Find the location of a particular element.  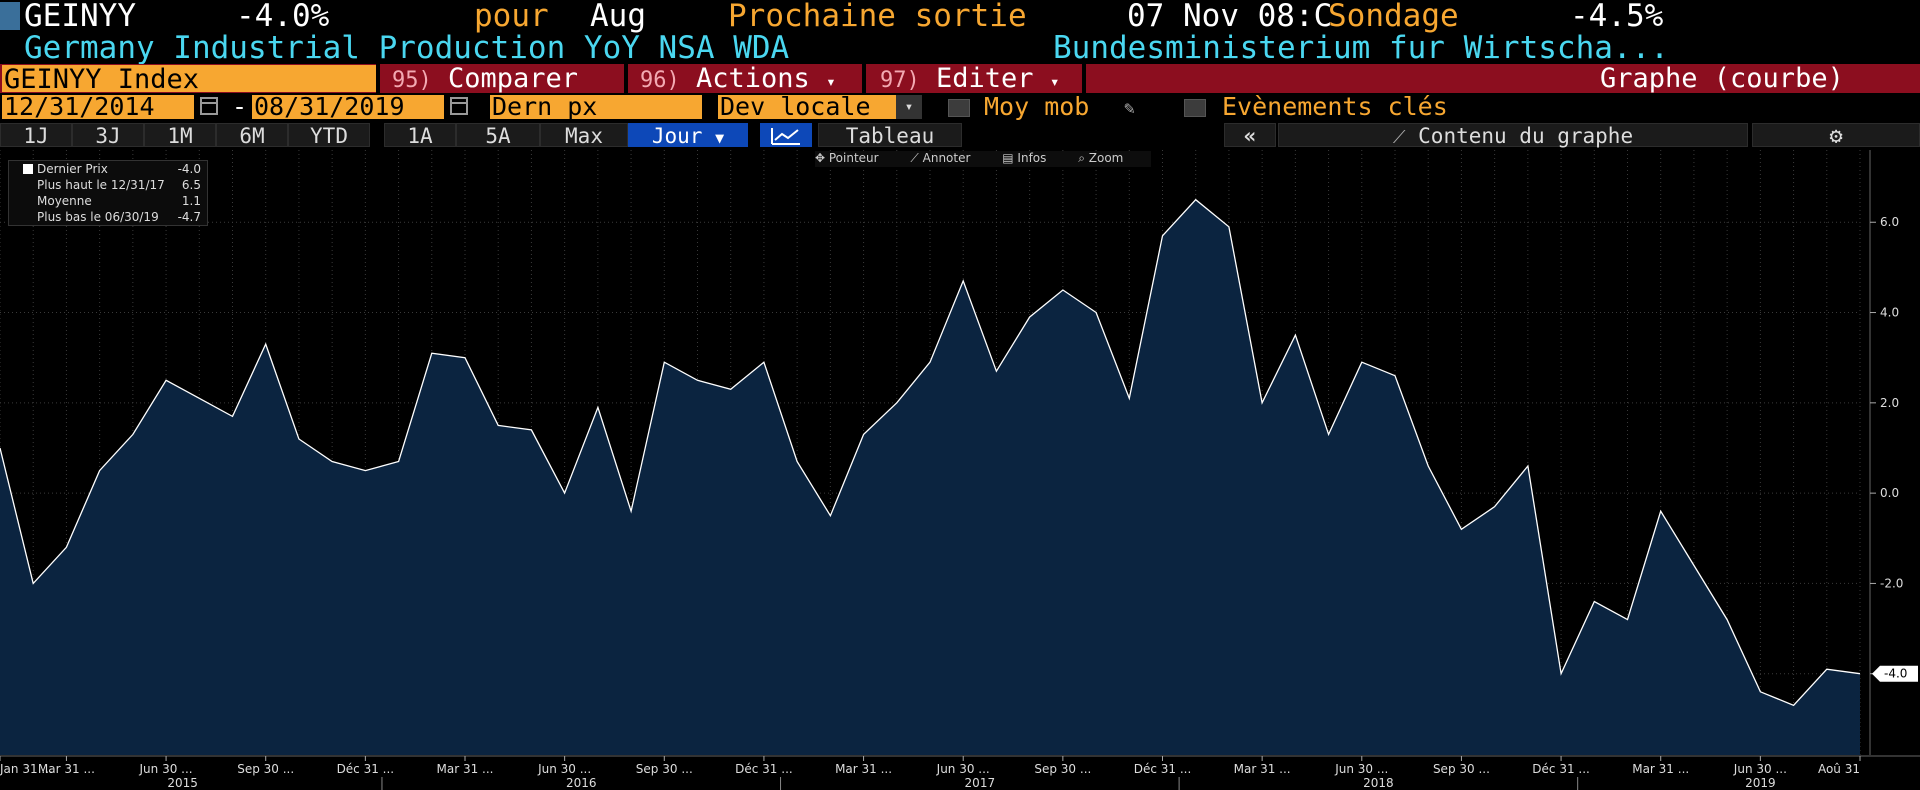

annotate-tool: ⟋ Annoter is located at coordinates (940, 158).